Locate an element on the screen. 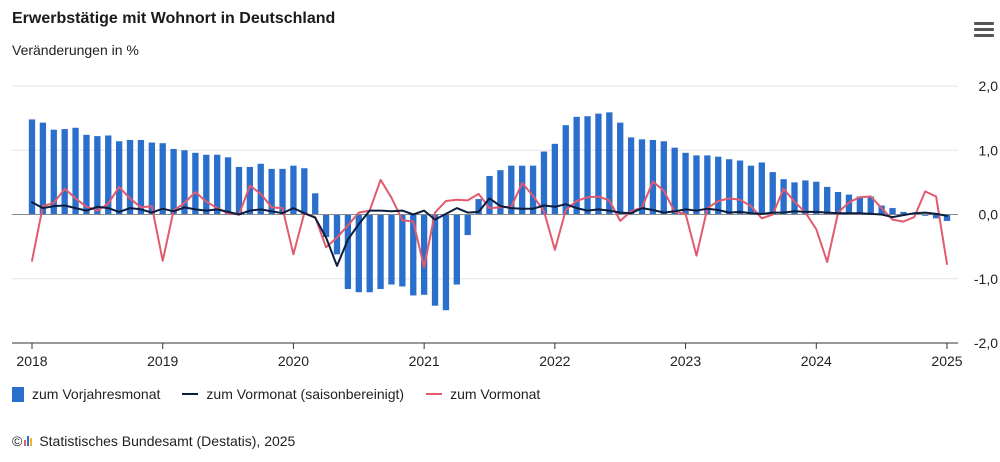 This screenshot has height=462, width=1000. y-tick-label: -2,0 is located at coordinates (986, 343).